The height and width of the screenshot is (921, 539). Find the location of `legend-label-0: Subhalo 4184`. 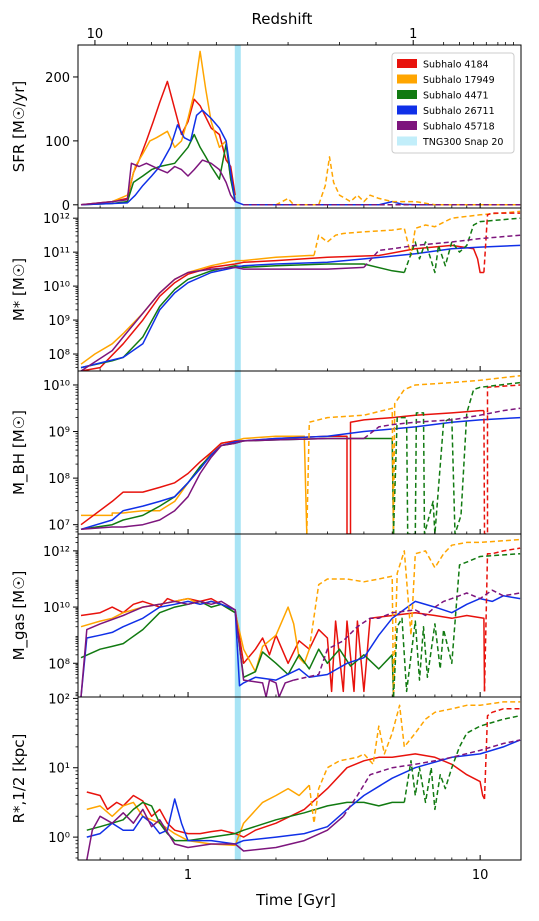

legend-label-0: Subhalo 4184 is located at coordinates (456, 65).